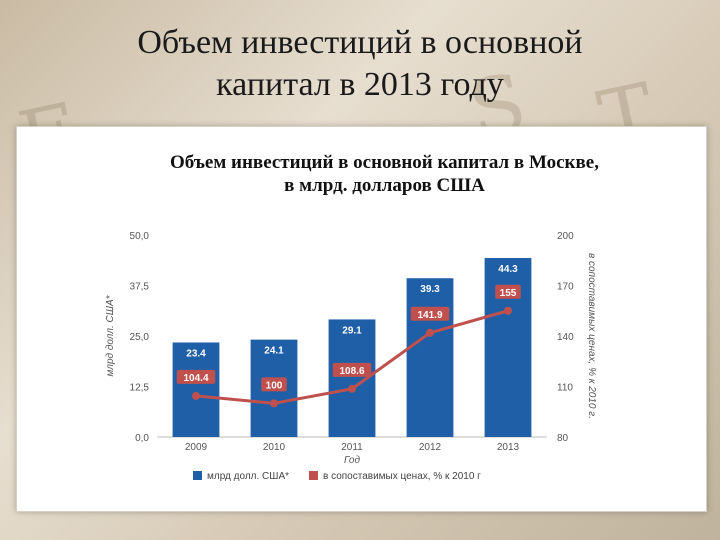 The height and width of the screenshot is (540, 720). What do you see at coordinates (142, 438) in the screenshot?
I see `y-tick-label-left: 0,0` at bounding box center [142, 438].